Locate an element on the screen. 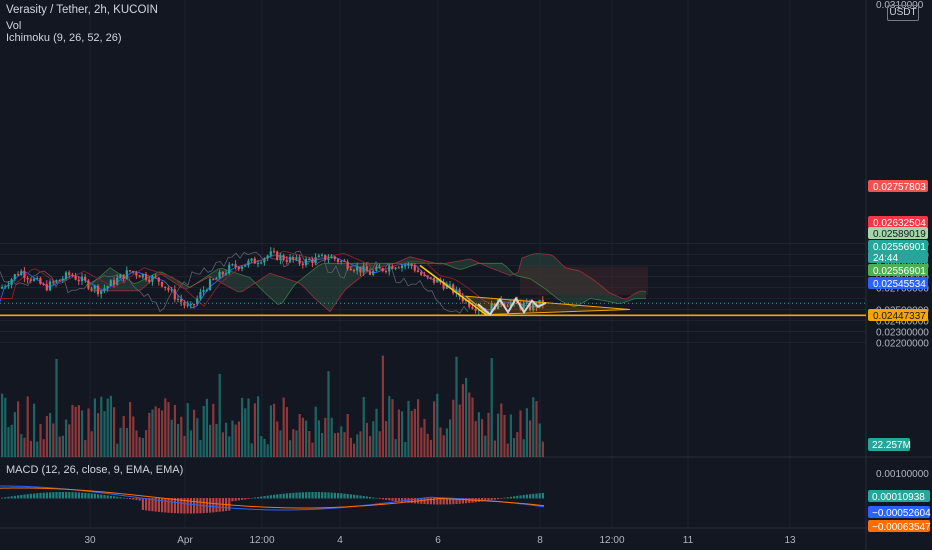 This screenshot has height=550, width=932. price-label-text: 0.02556901 is located at coordinates (899, 247).